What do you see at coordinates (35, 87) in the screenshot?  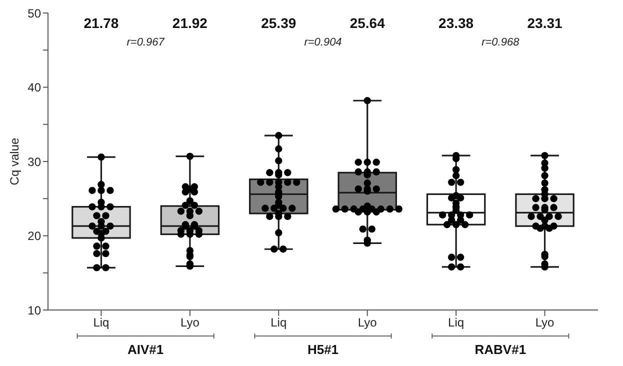 I see `y-tick-label: 40` at bounding box center [35, 87].